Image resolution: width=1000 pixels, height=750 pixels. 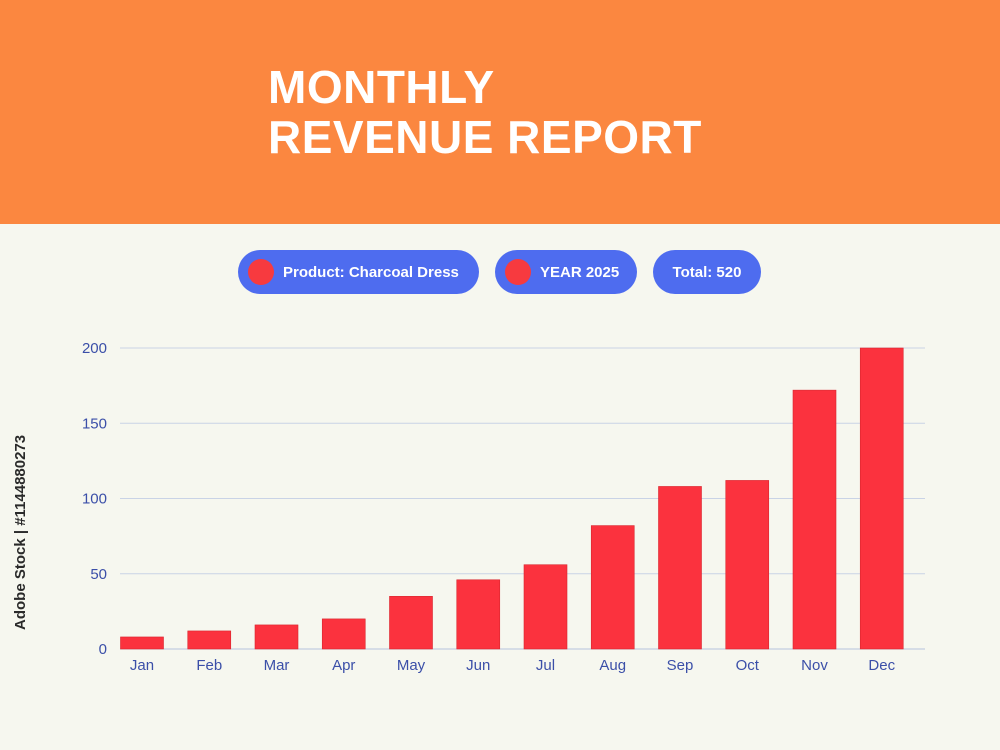 I want to click on total-label: Total: 520, so click(x=707, y=272).